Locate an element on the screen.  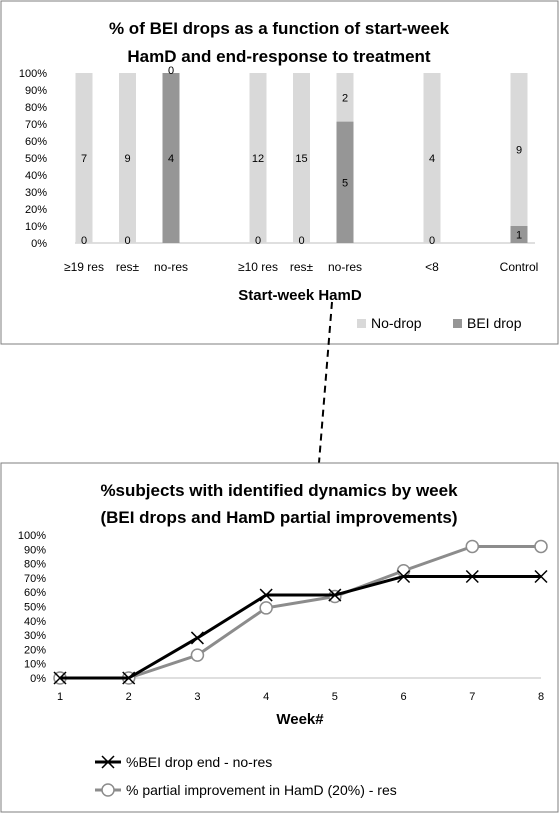
bar-y-tick-label: 80% is located at coordinates (36, 108).